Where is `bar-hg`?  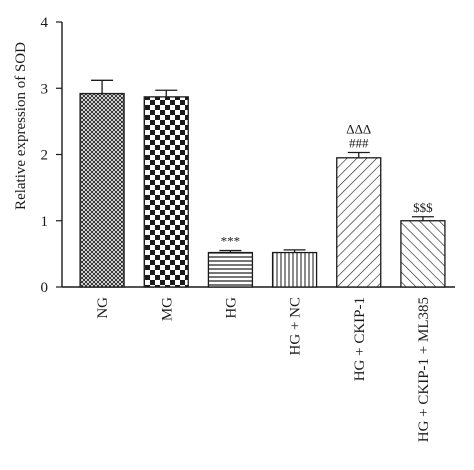 bar-hg is located at coordinates (230, 269).